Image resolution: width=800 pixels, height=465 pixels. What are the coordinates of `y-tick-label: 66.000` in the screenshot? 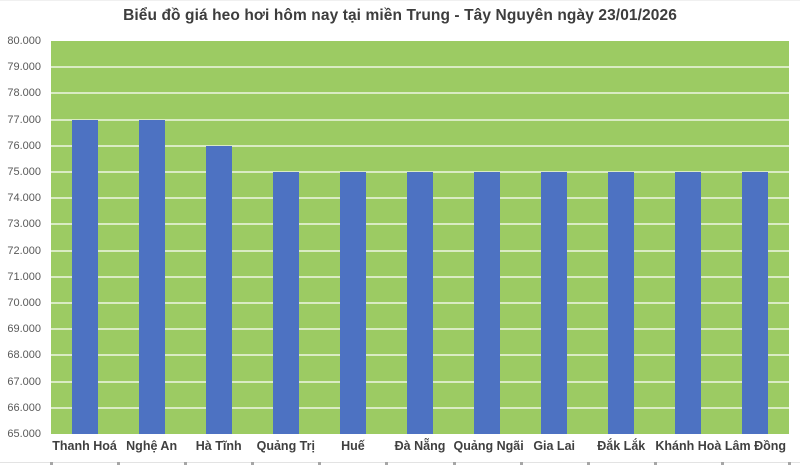 It's located at (24, 407).